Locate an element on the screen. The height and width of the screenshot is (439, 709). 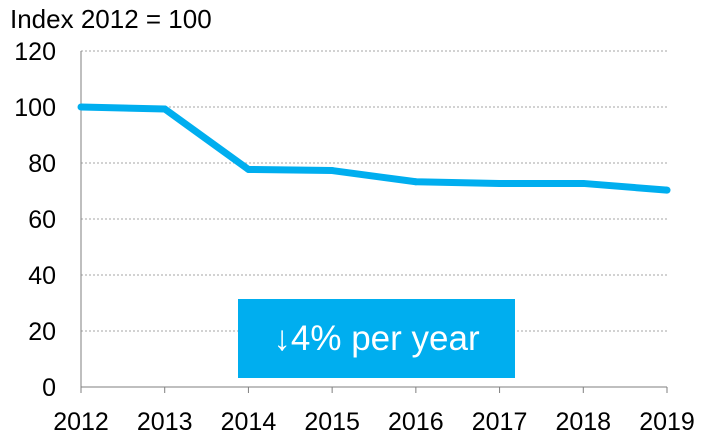
y-tick-label: 80 is located at coordinates (42, 164).